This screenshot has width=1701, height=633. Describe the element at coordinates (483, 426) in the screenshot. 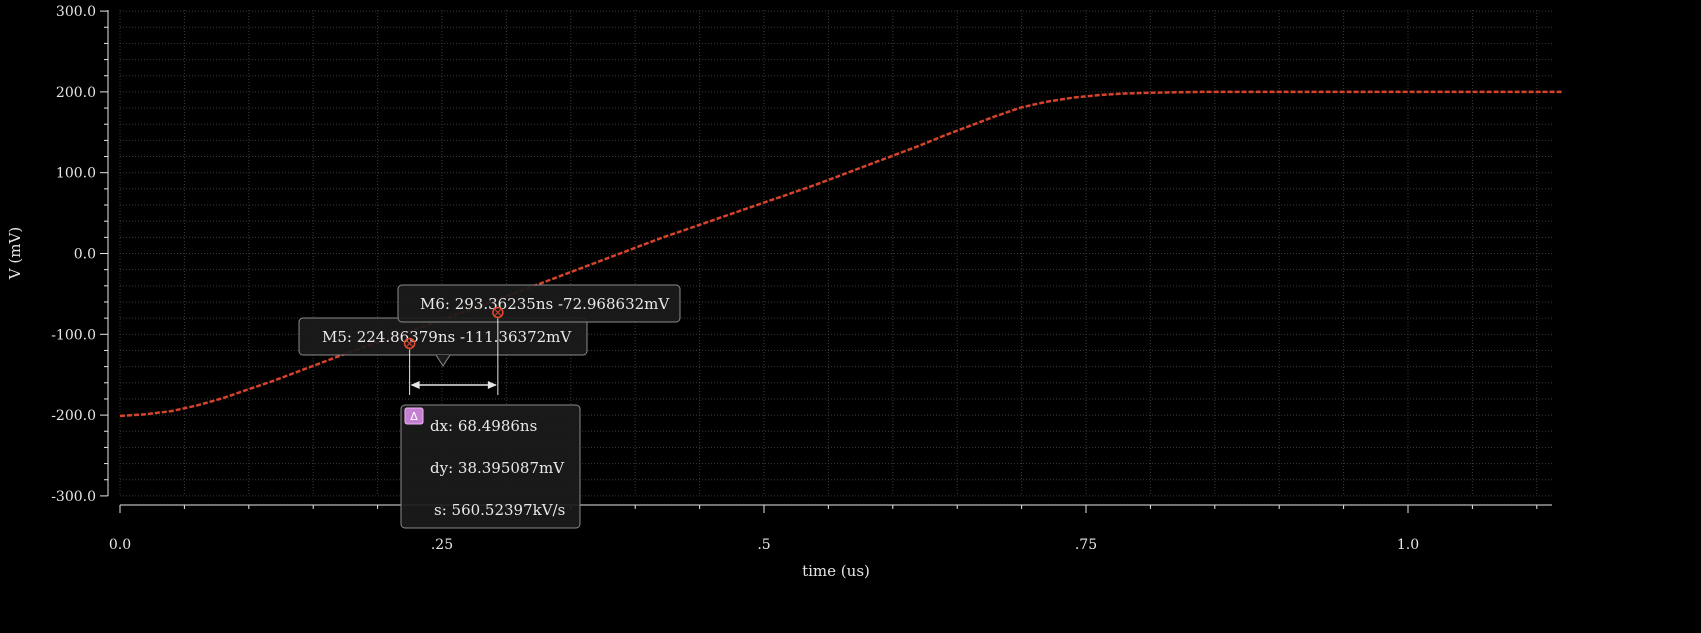

I see `delta-dx-text: dx: 68.4986ns` at that location.